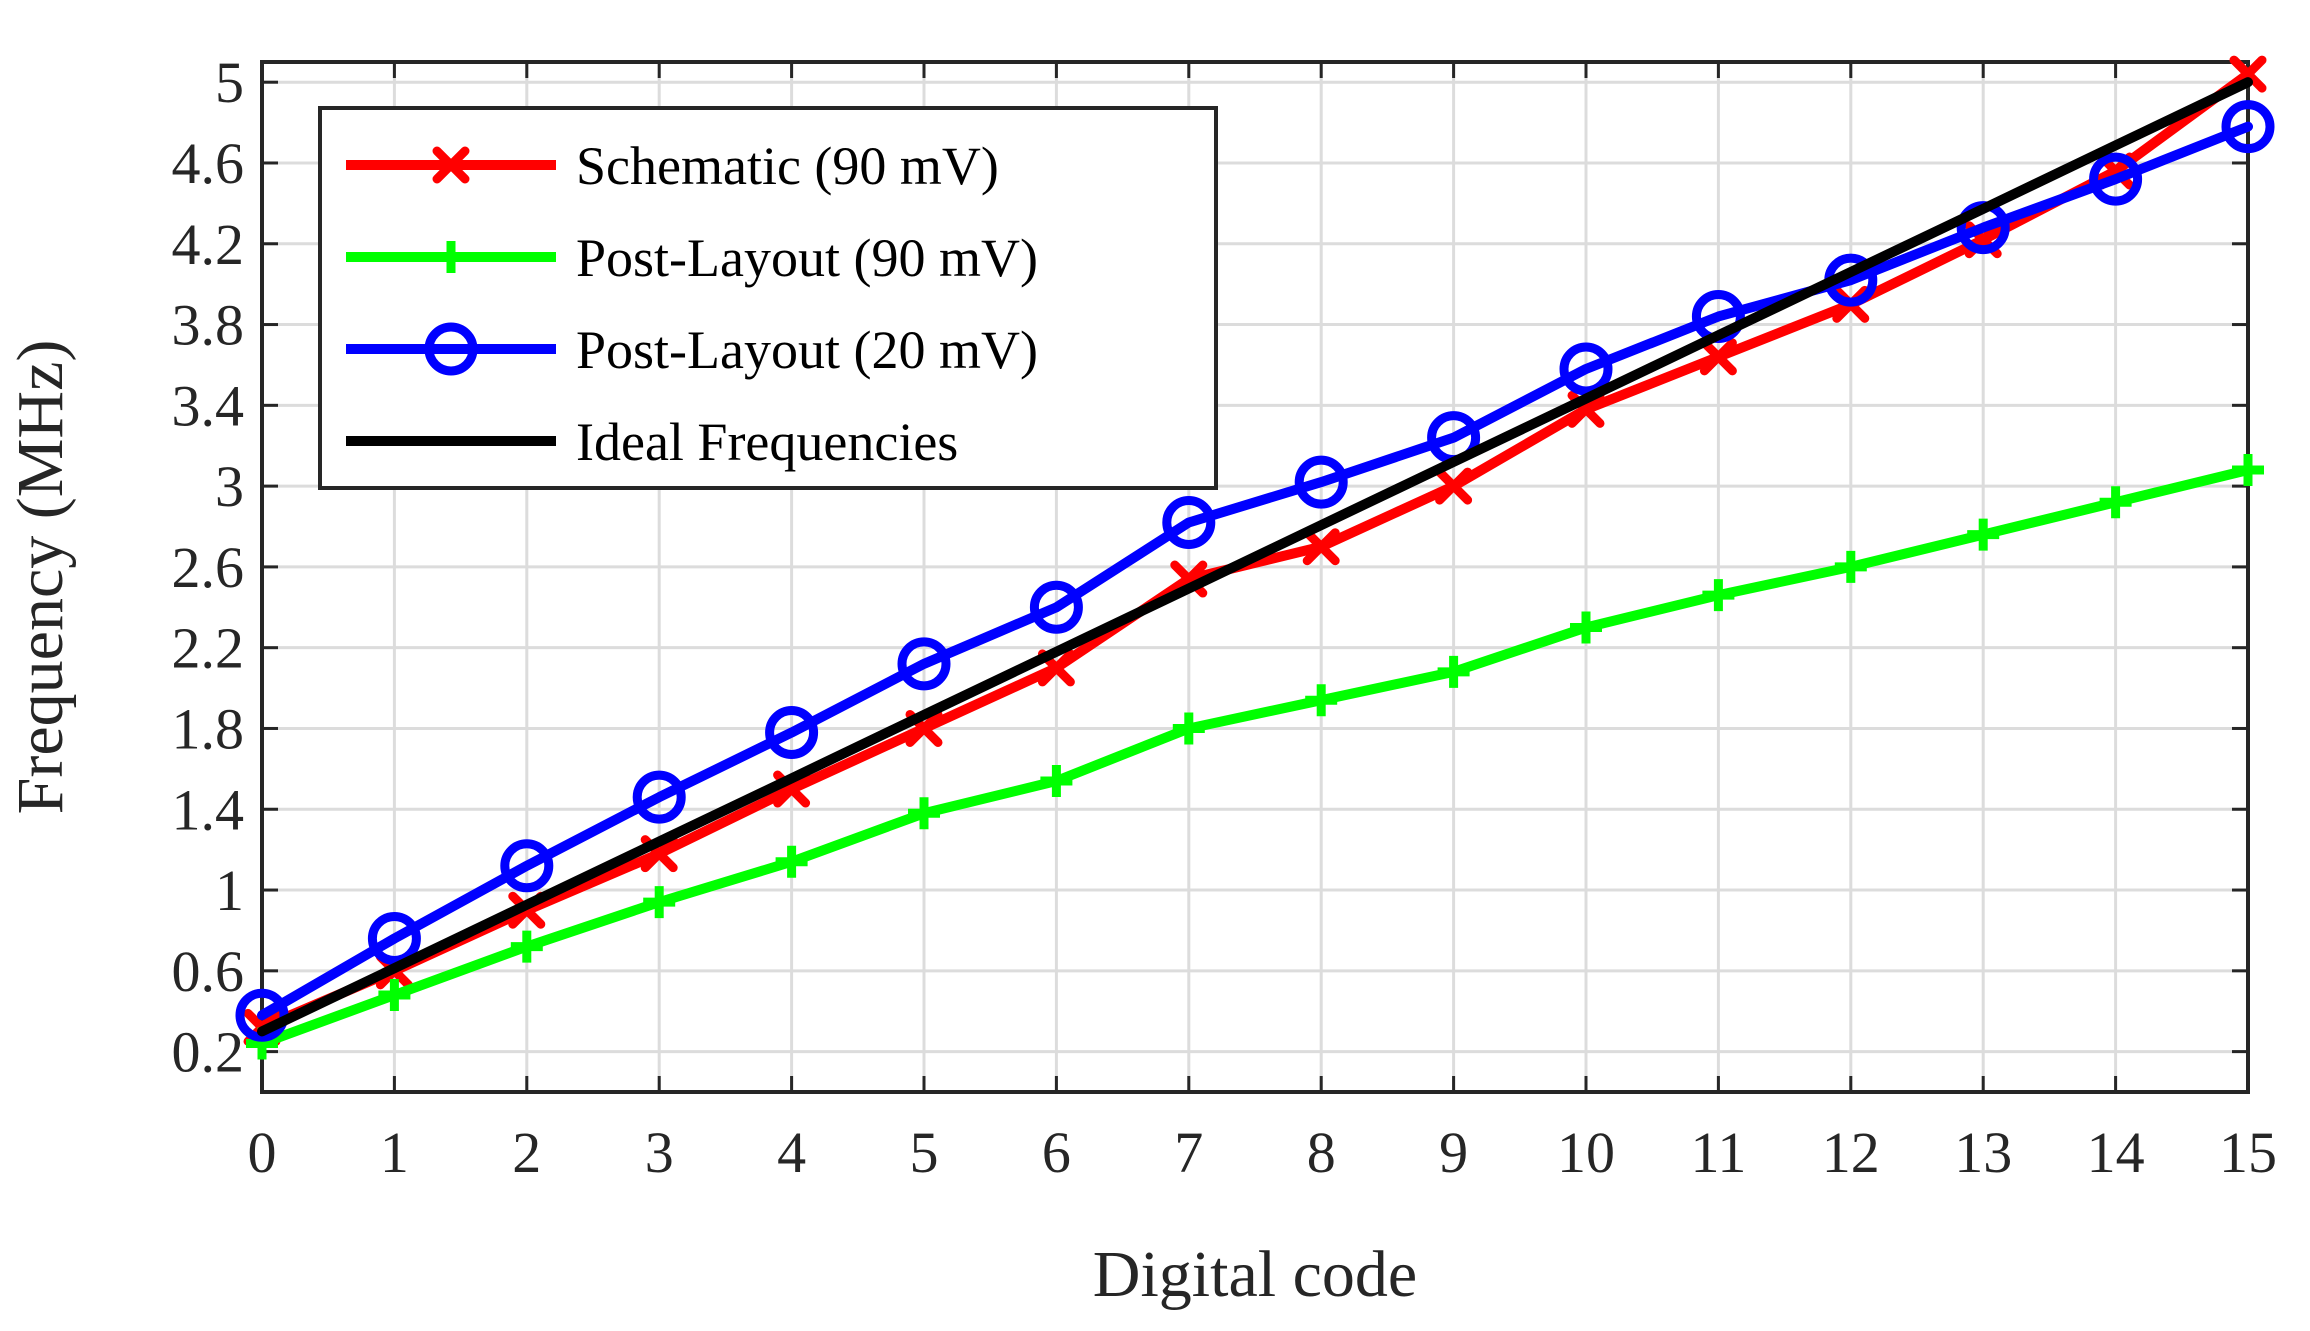  Describe the element at coordinates (208, 809) in the screenshot. I see `y-tick-label: 1.4` at that location.